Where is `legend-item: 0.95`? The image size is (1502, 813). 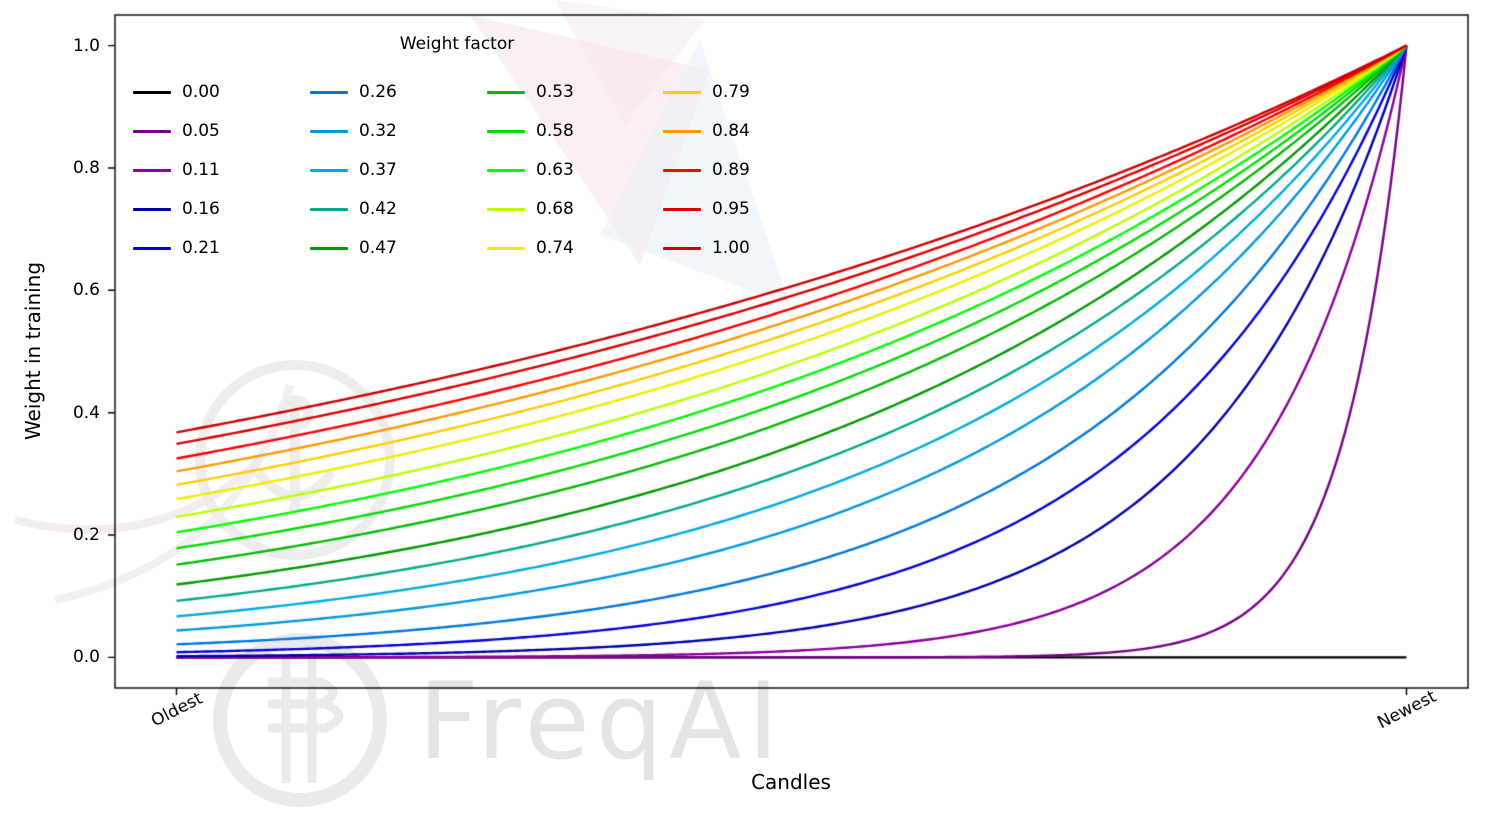
legend-item: 0.95 is located at coordinates (706, 209).